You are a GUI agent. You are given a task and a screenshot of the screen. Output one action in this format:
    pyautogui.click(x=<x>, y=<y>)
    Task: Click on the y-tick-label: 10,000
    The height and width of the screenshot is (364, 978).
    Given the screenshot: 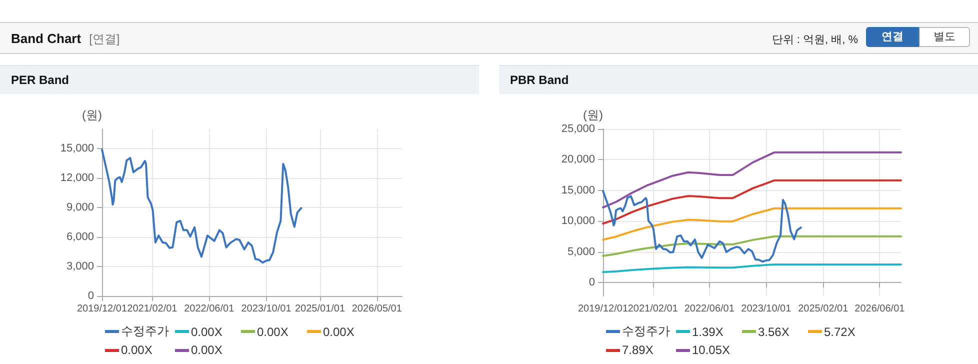 What is the action you would take?
    pyautogui.click(x=578, y=221)
    